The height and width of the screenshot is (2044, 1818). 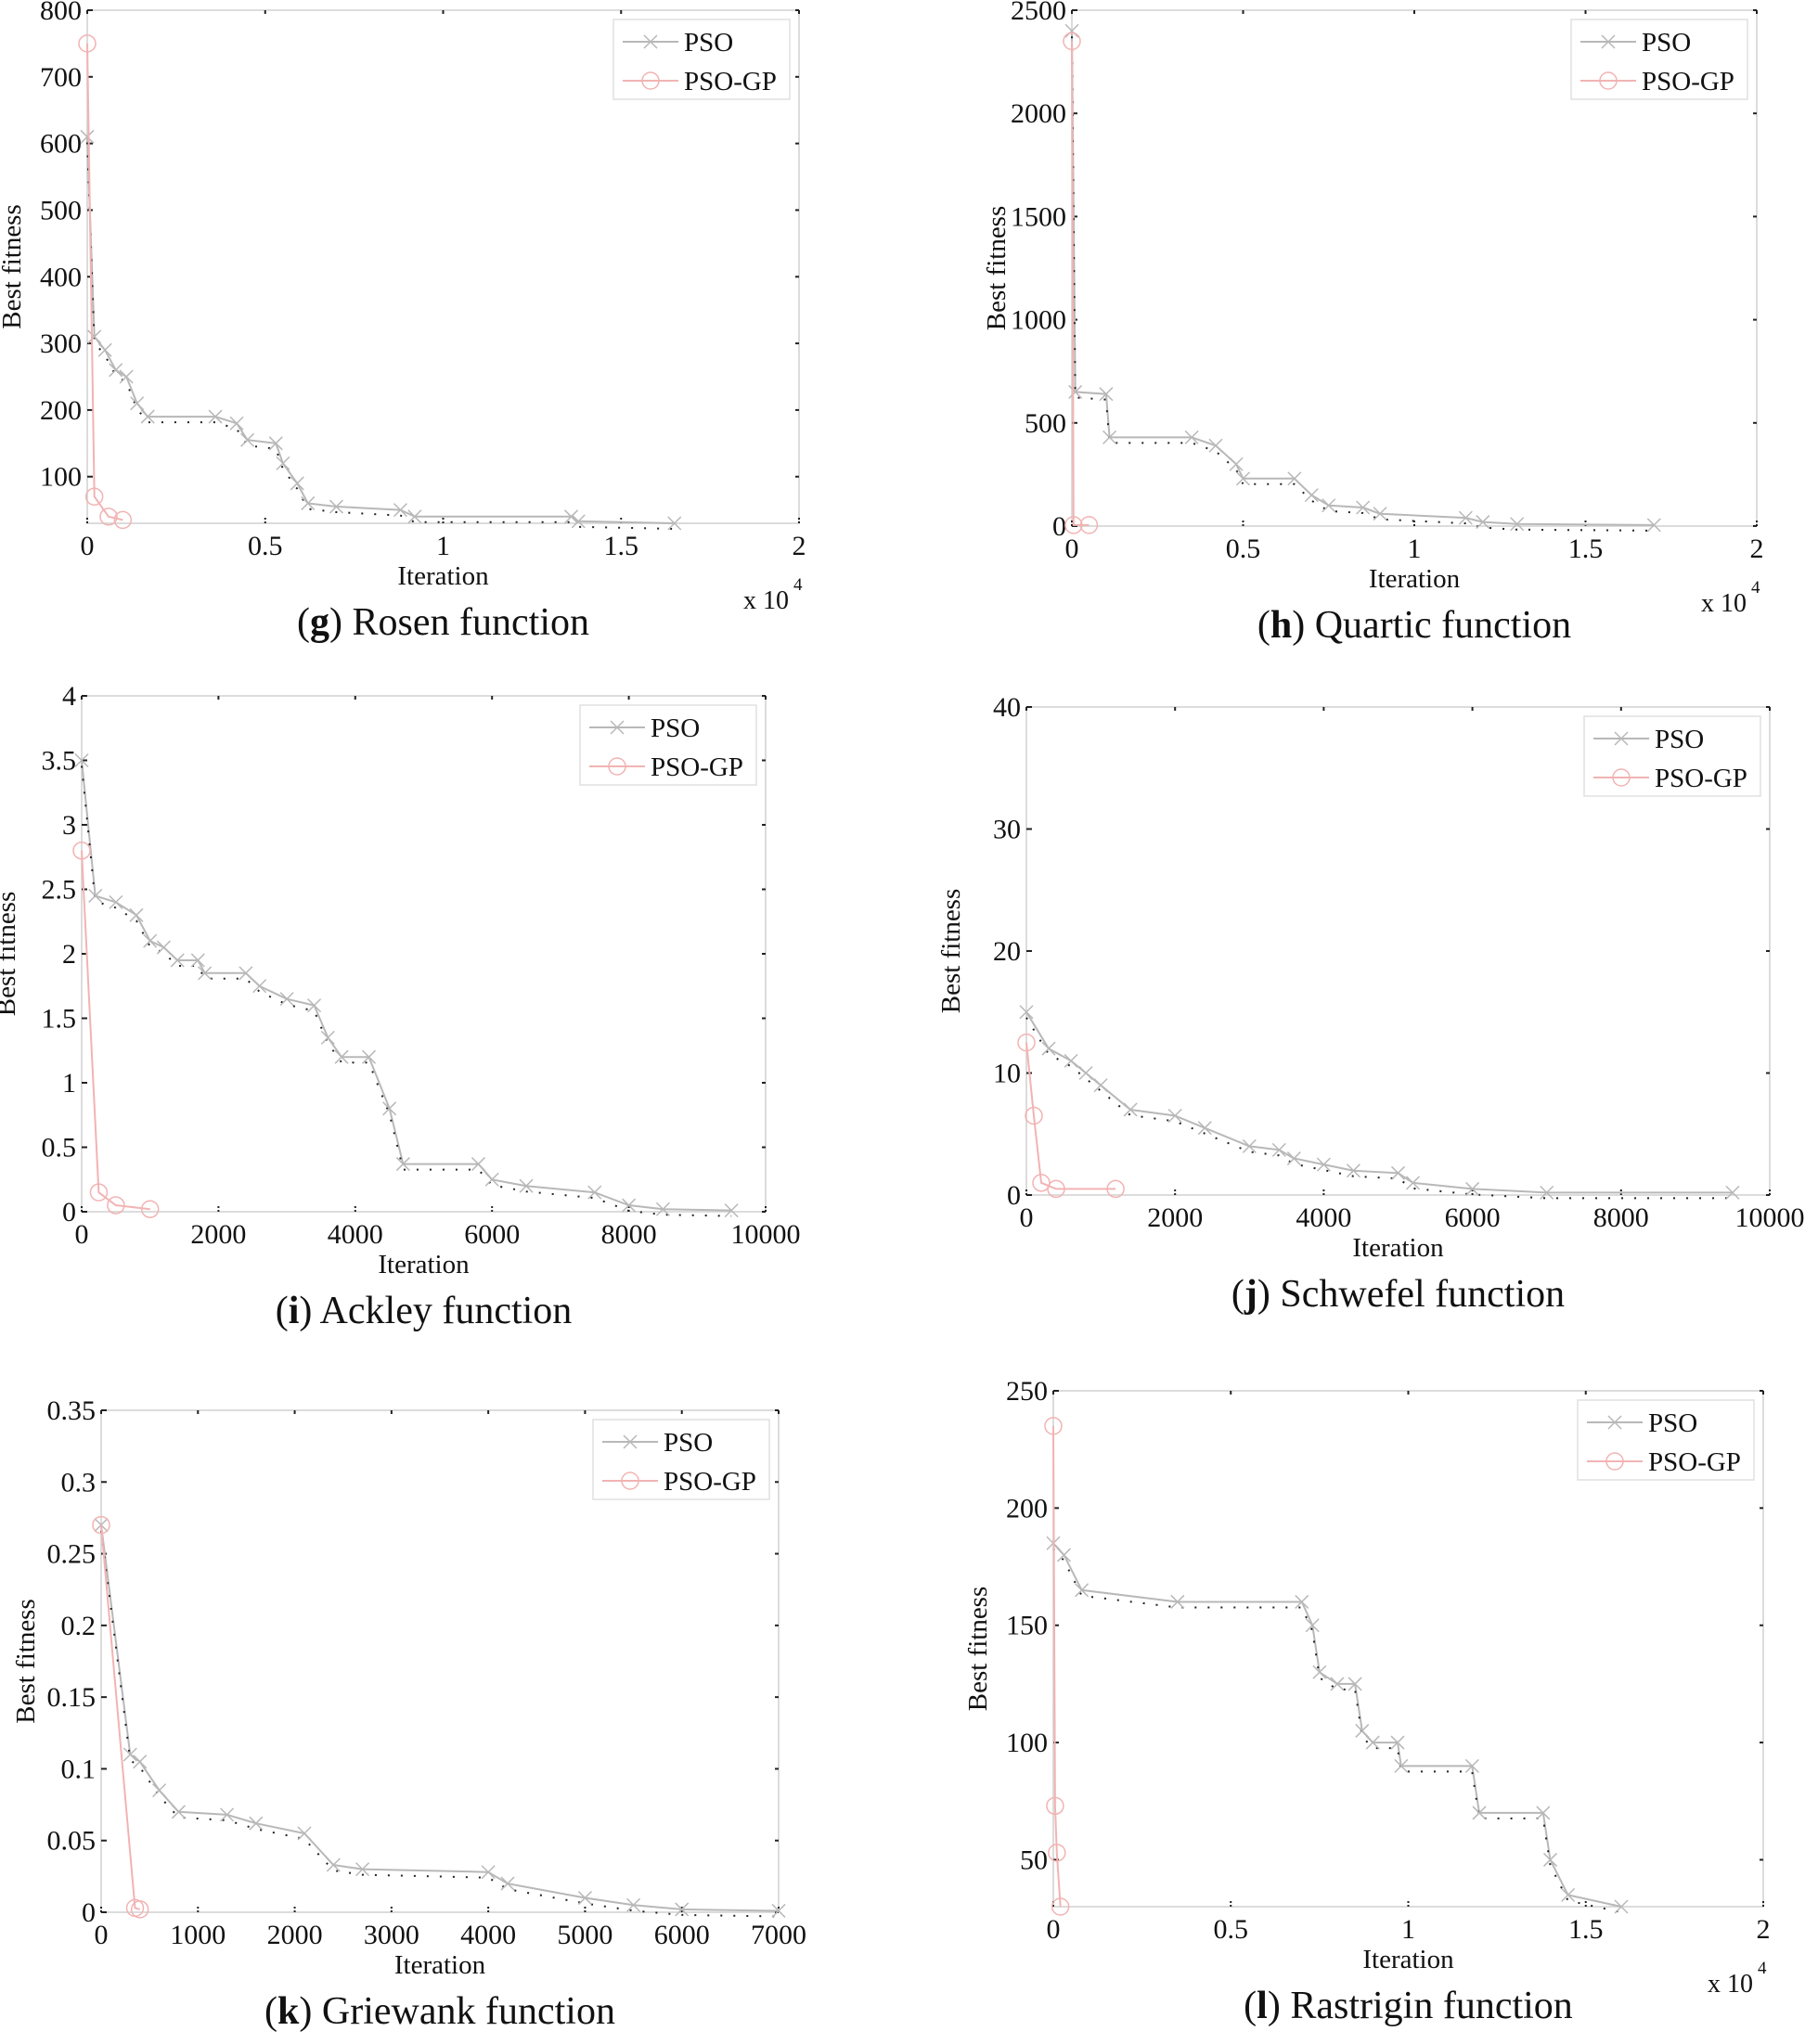 What do you see at coordinates (471, 622) in the screenshot?
I see `caption-text: Rosen function` at bounding box center [471, 622].